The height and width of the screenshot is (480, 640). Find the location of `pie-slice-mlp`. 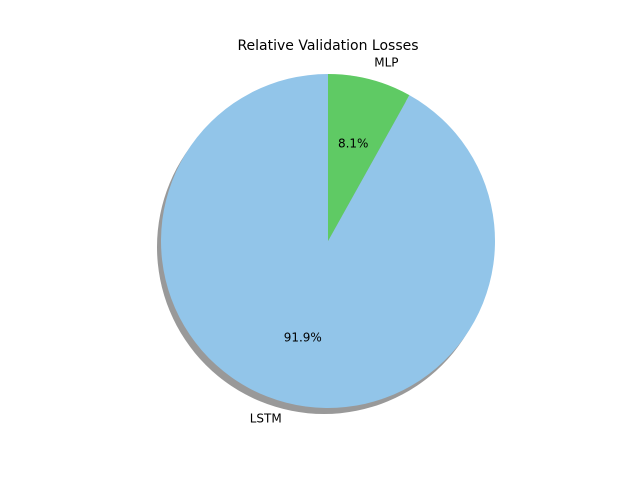

pie-slice-mlp is located at coordinates (369, 157).